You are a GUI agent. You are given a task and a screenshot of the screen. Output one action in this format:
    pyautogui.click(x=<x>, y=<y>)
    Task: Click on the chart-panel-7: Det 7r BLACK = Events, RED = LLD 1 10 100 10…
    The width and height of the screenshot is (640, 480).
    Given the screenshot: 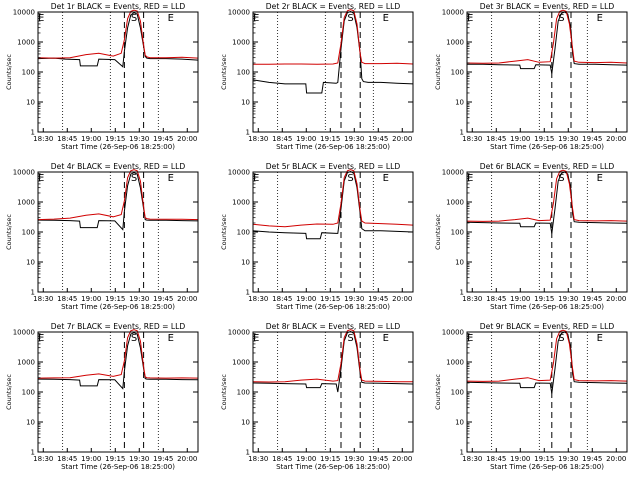 What is the action you would take?
    pyautogui.click(x=102, y=396)
    